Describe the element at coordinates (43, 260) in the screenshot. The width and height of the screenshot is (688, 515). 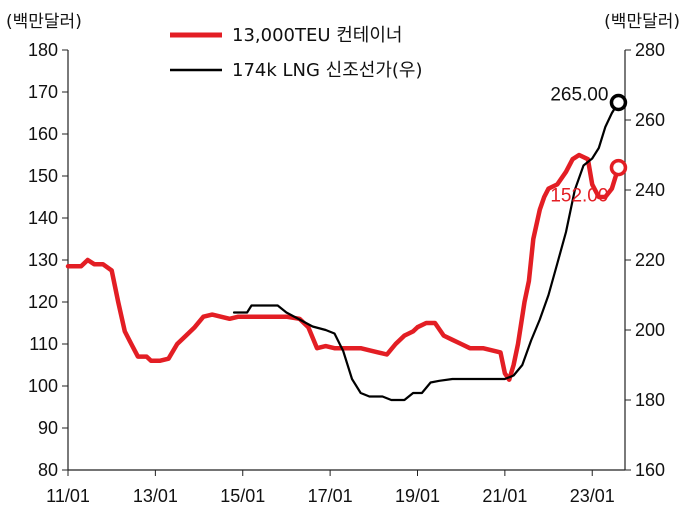
I see `left-tick-label: 130` at that location.